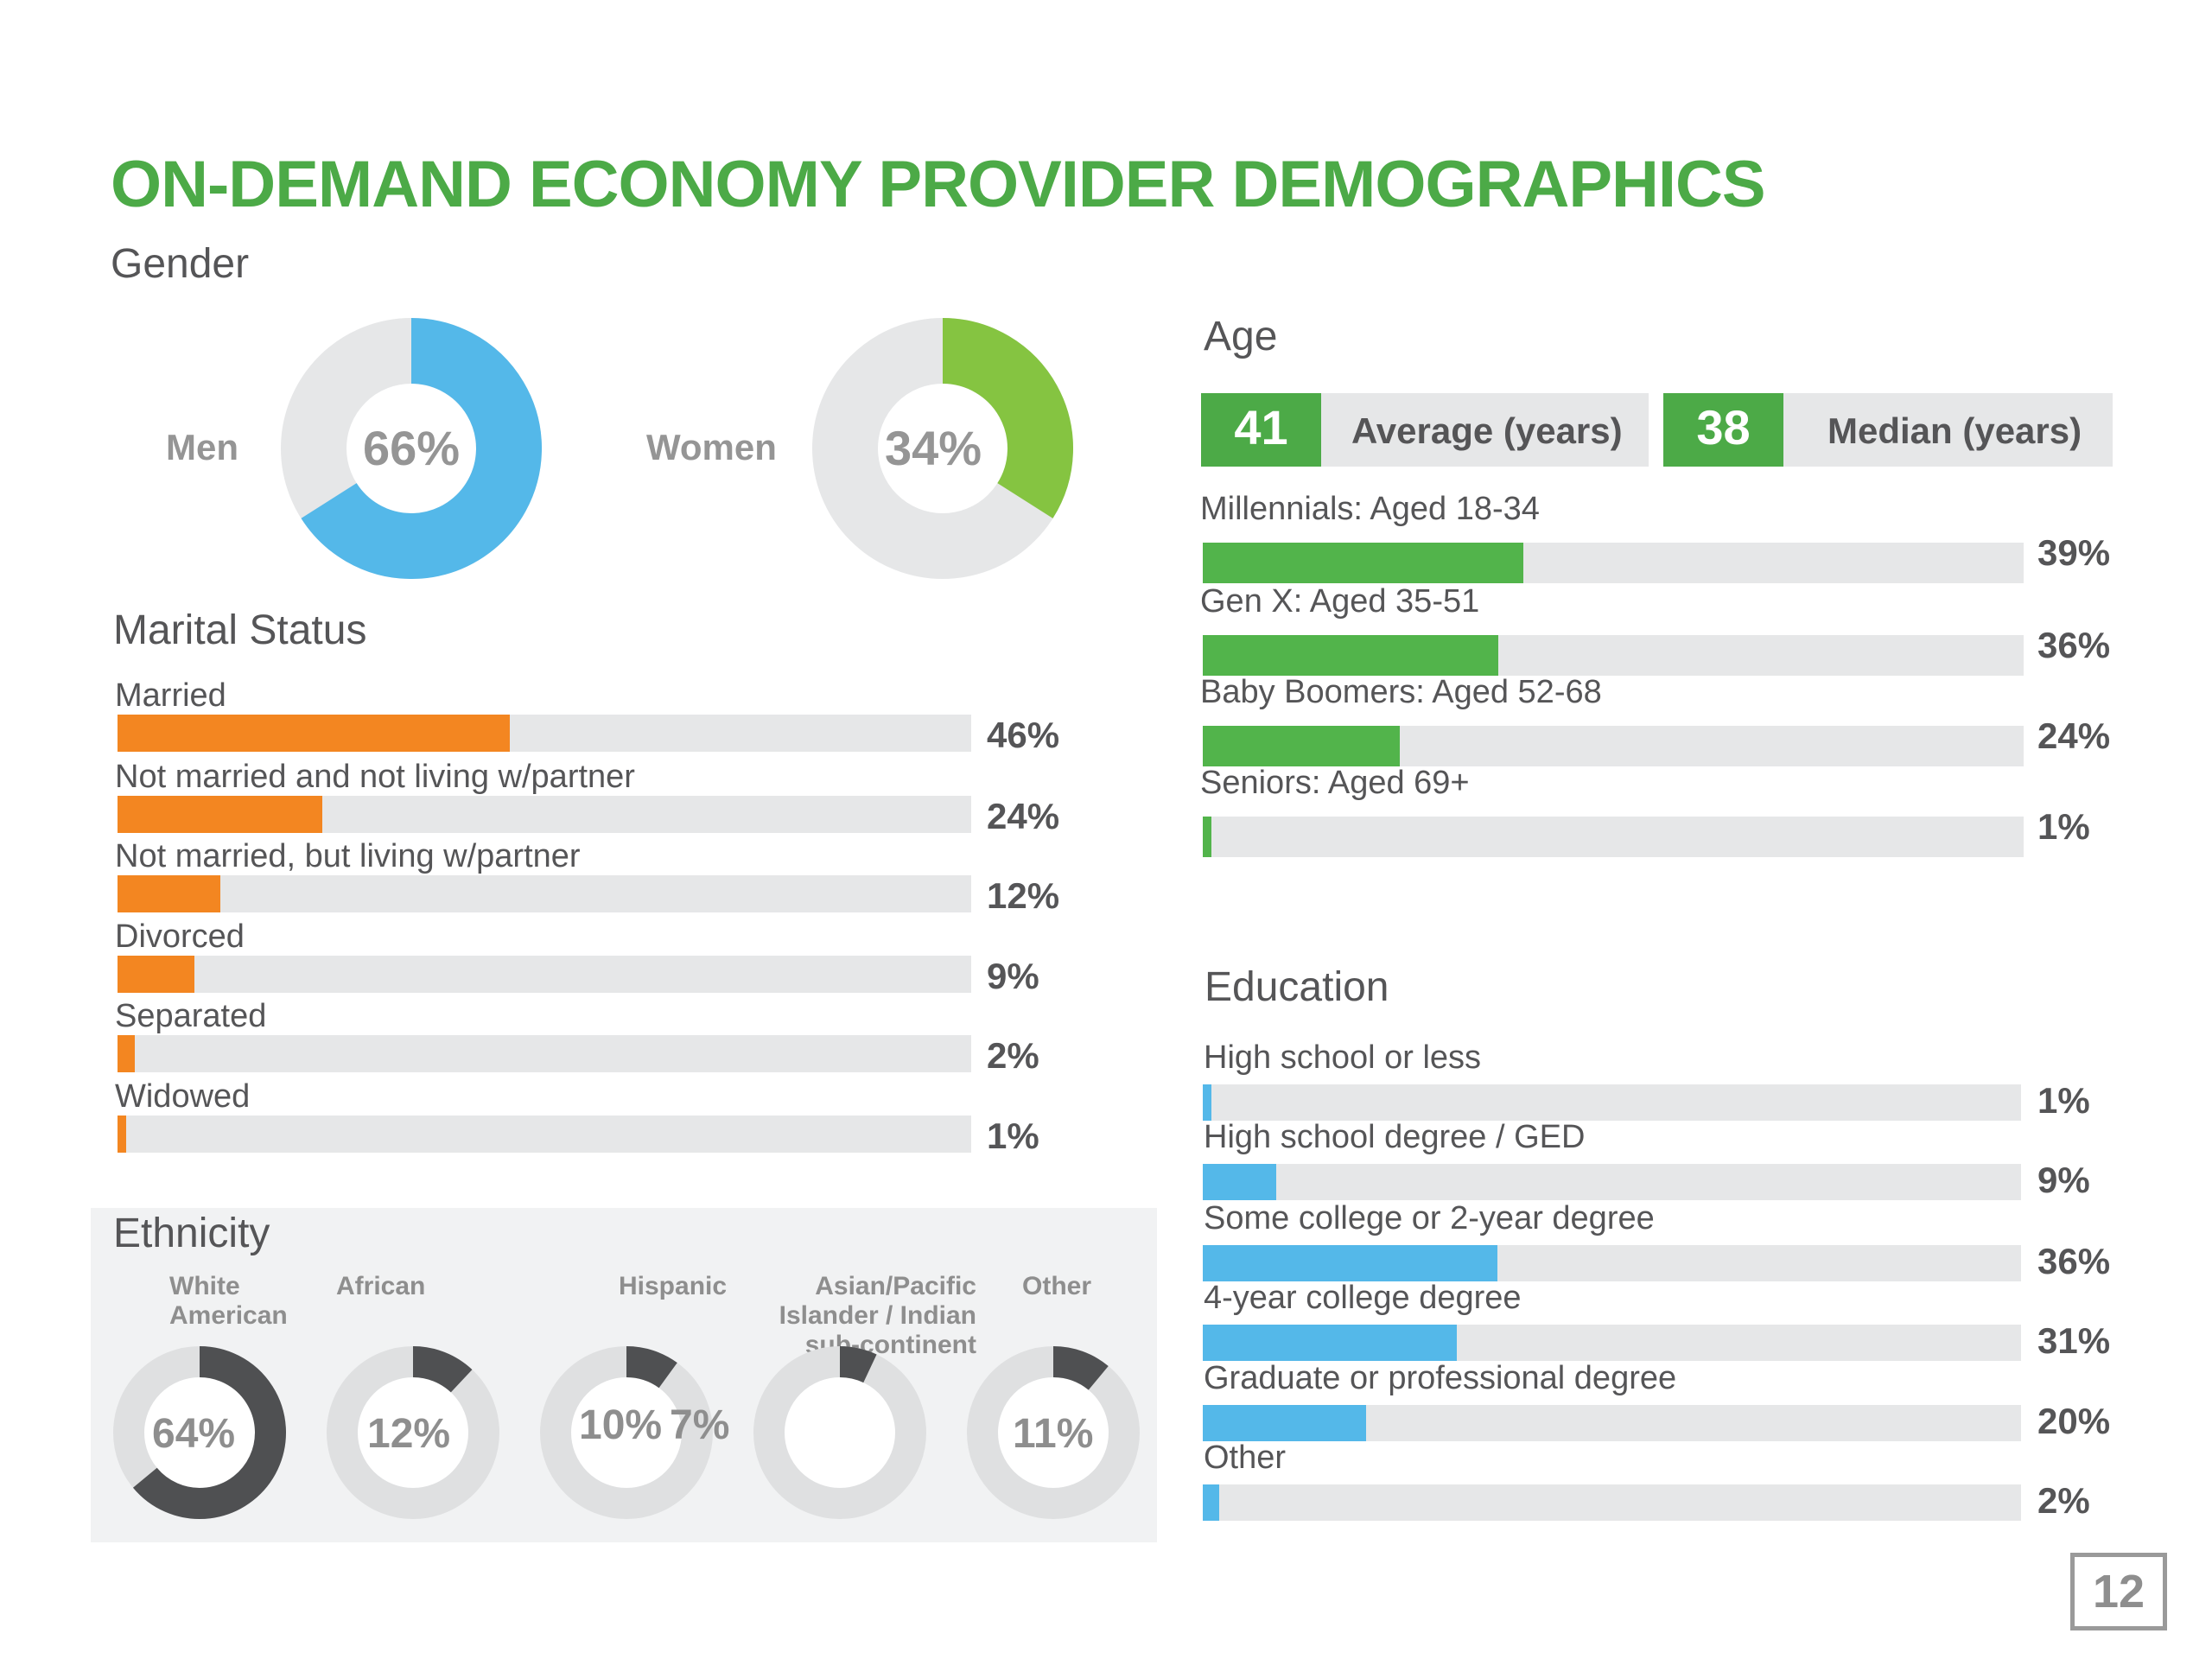  What do you see at coordinates (1023, 816) in the screenshot?
I see `marital-value: 24%` at bounding box center [1023, 816].